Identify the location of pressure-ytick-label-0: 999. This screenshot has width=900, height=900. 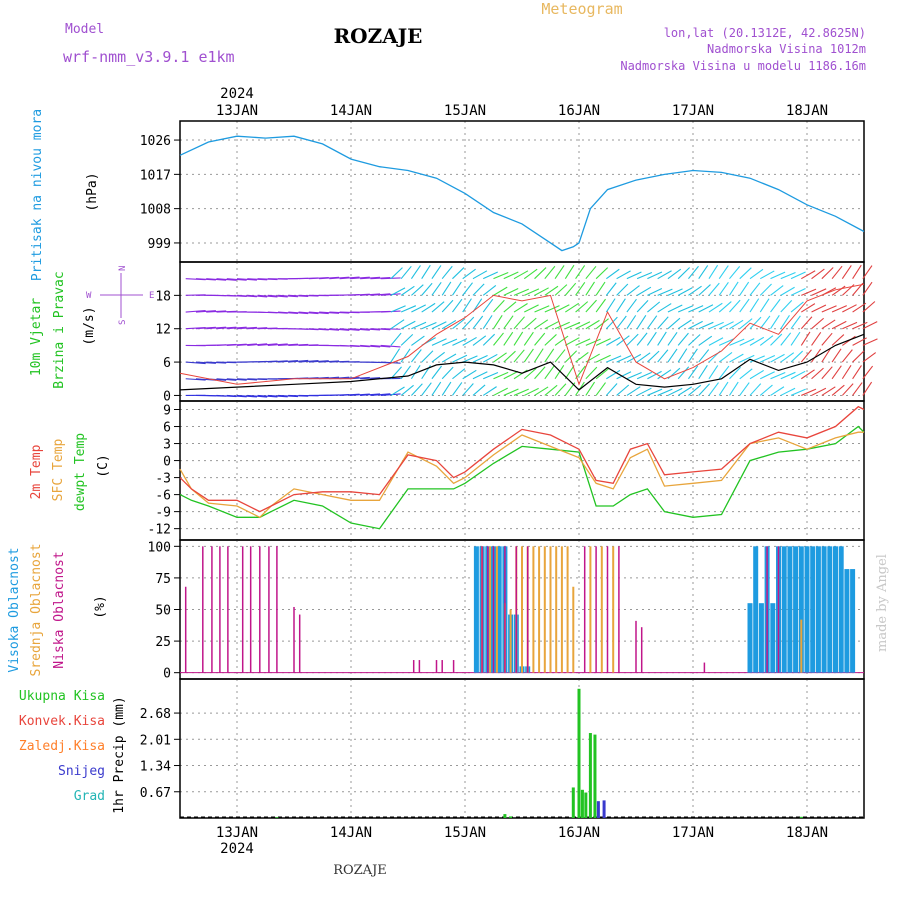
(159, 244).